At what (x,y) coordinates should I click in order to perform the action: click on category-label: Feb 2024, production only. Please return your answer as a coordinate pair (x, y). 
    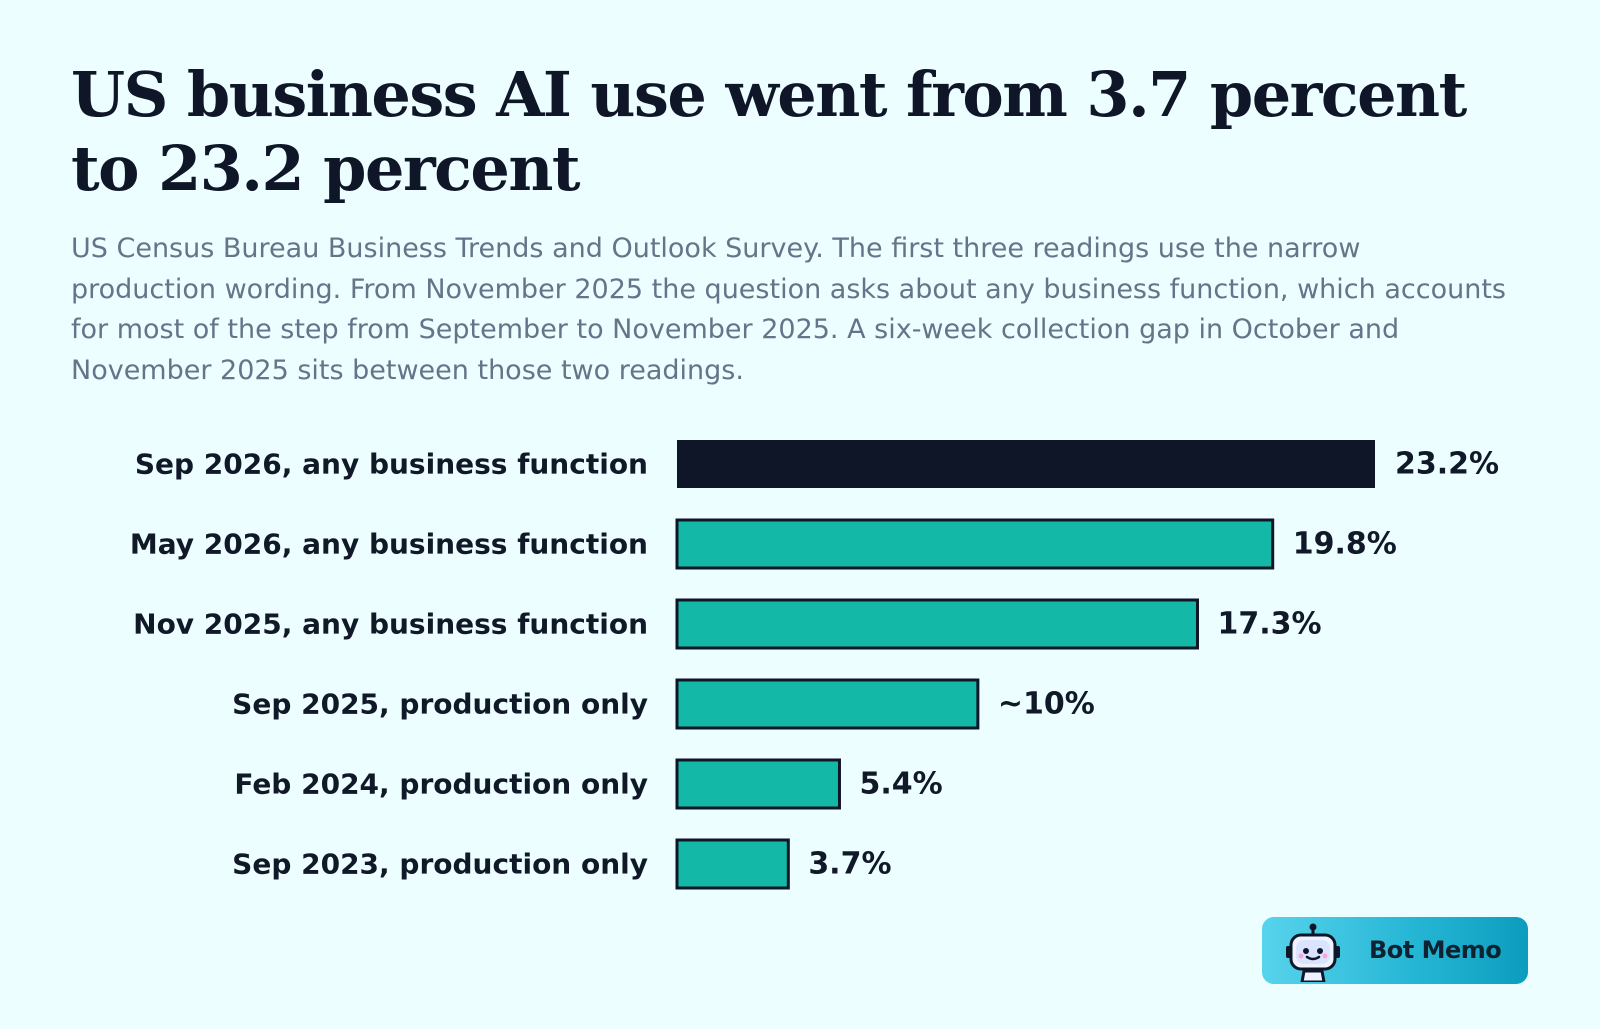
    Looking at the image, I should click on (441, 784).